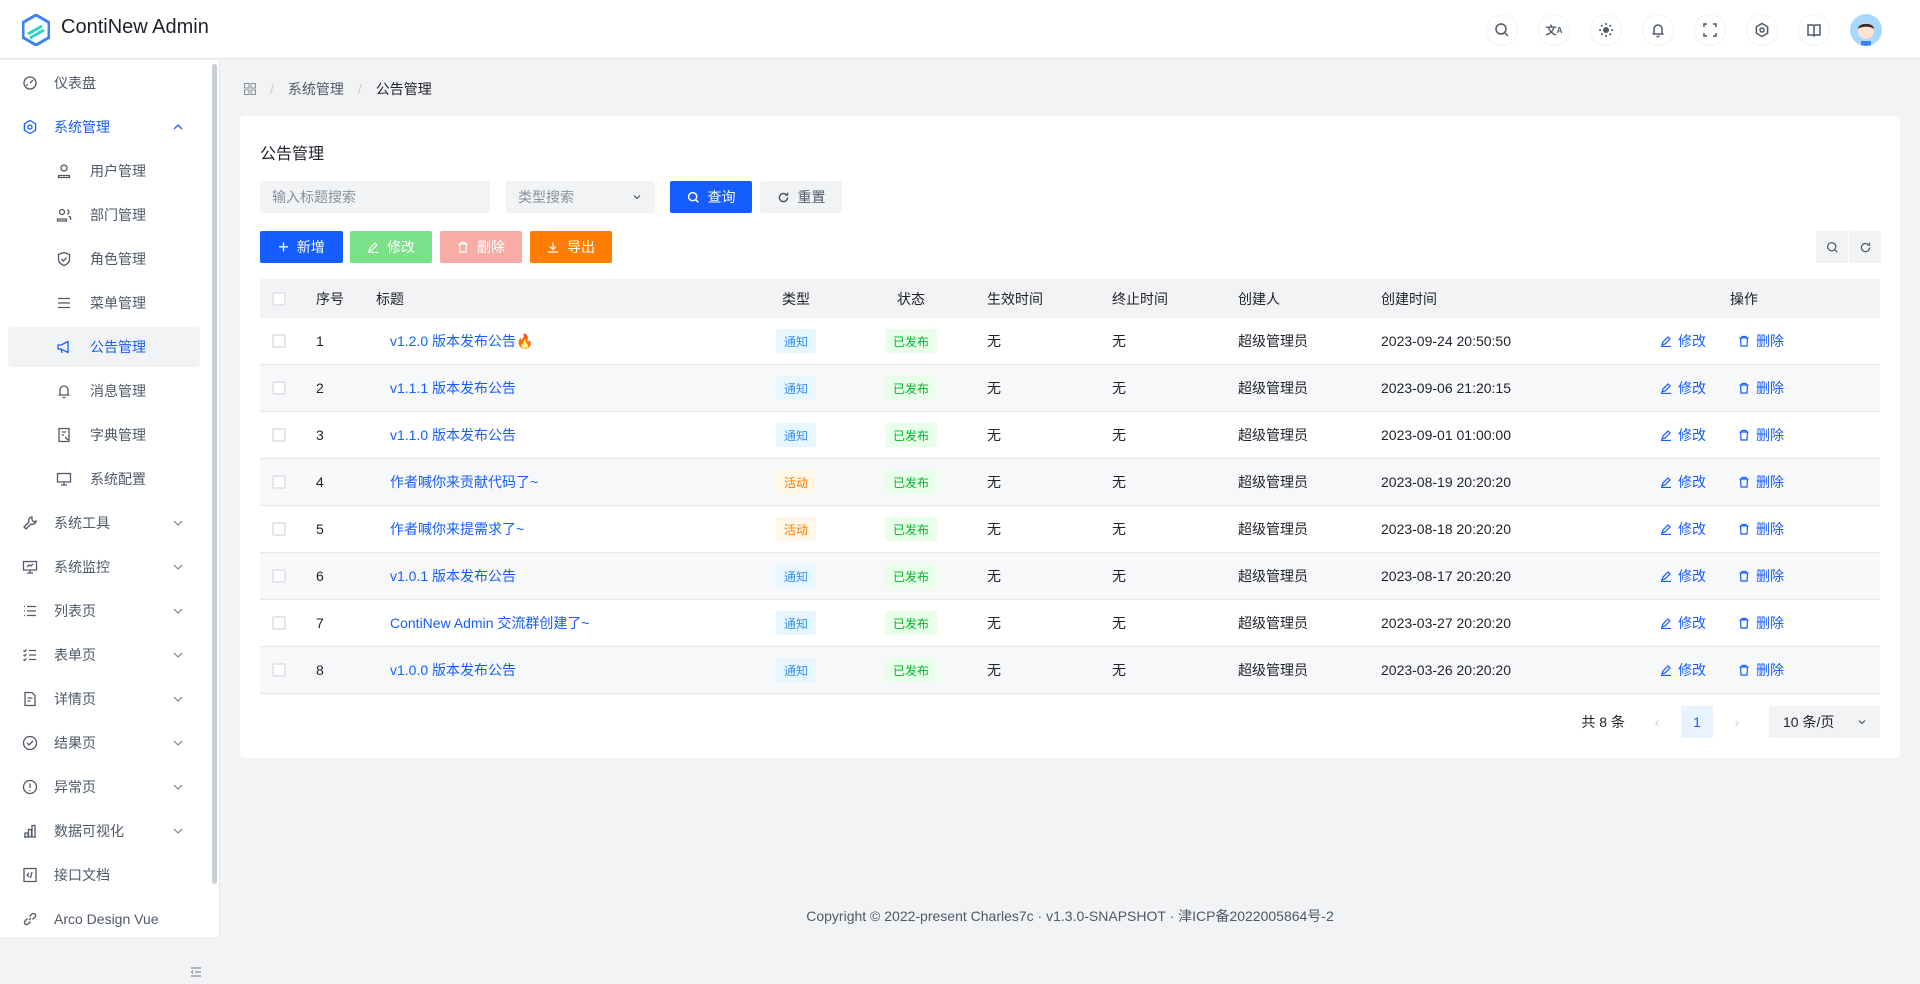 The height and width of the screenshot is (984, 1920). Describe the element at coordinates (214, 474) in the screenshot. I see `sidebar-scrollbar` at that location.